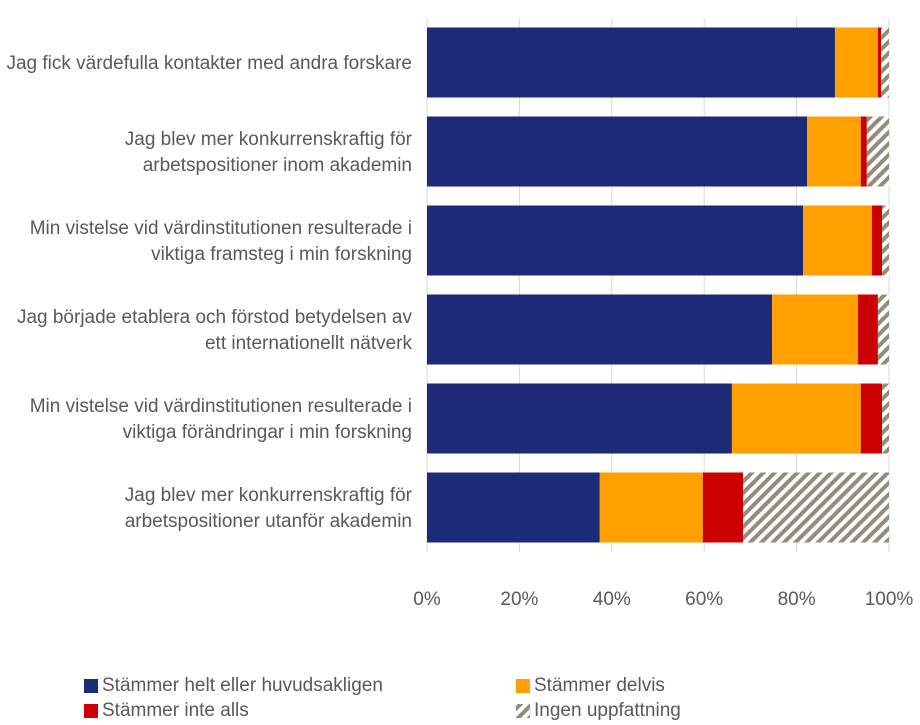  What do you see at coordinates (797, 599) in the screenshot?
I see `x-tick-label: 80%` at bounding box center [797, 599].